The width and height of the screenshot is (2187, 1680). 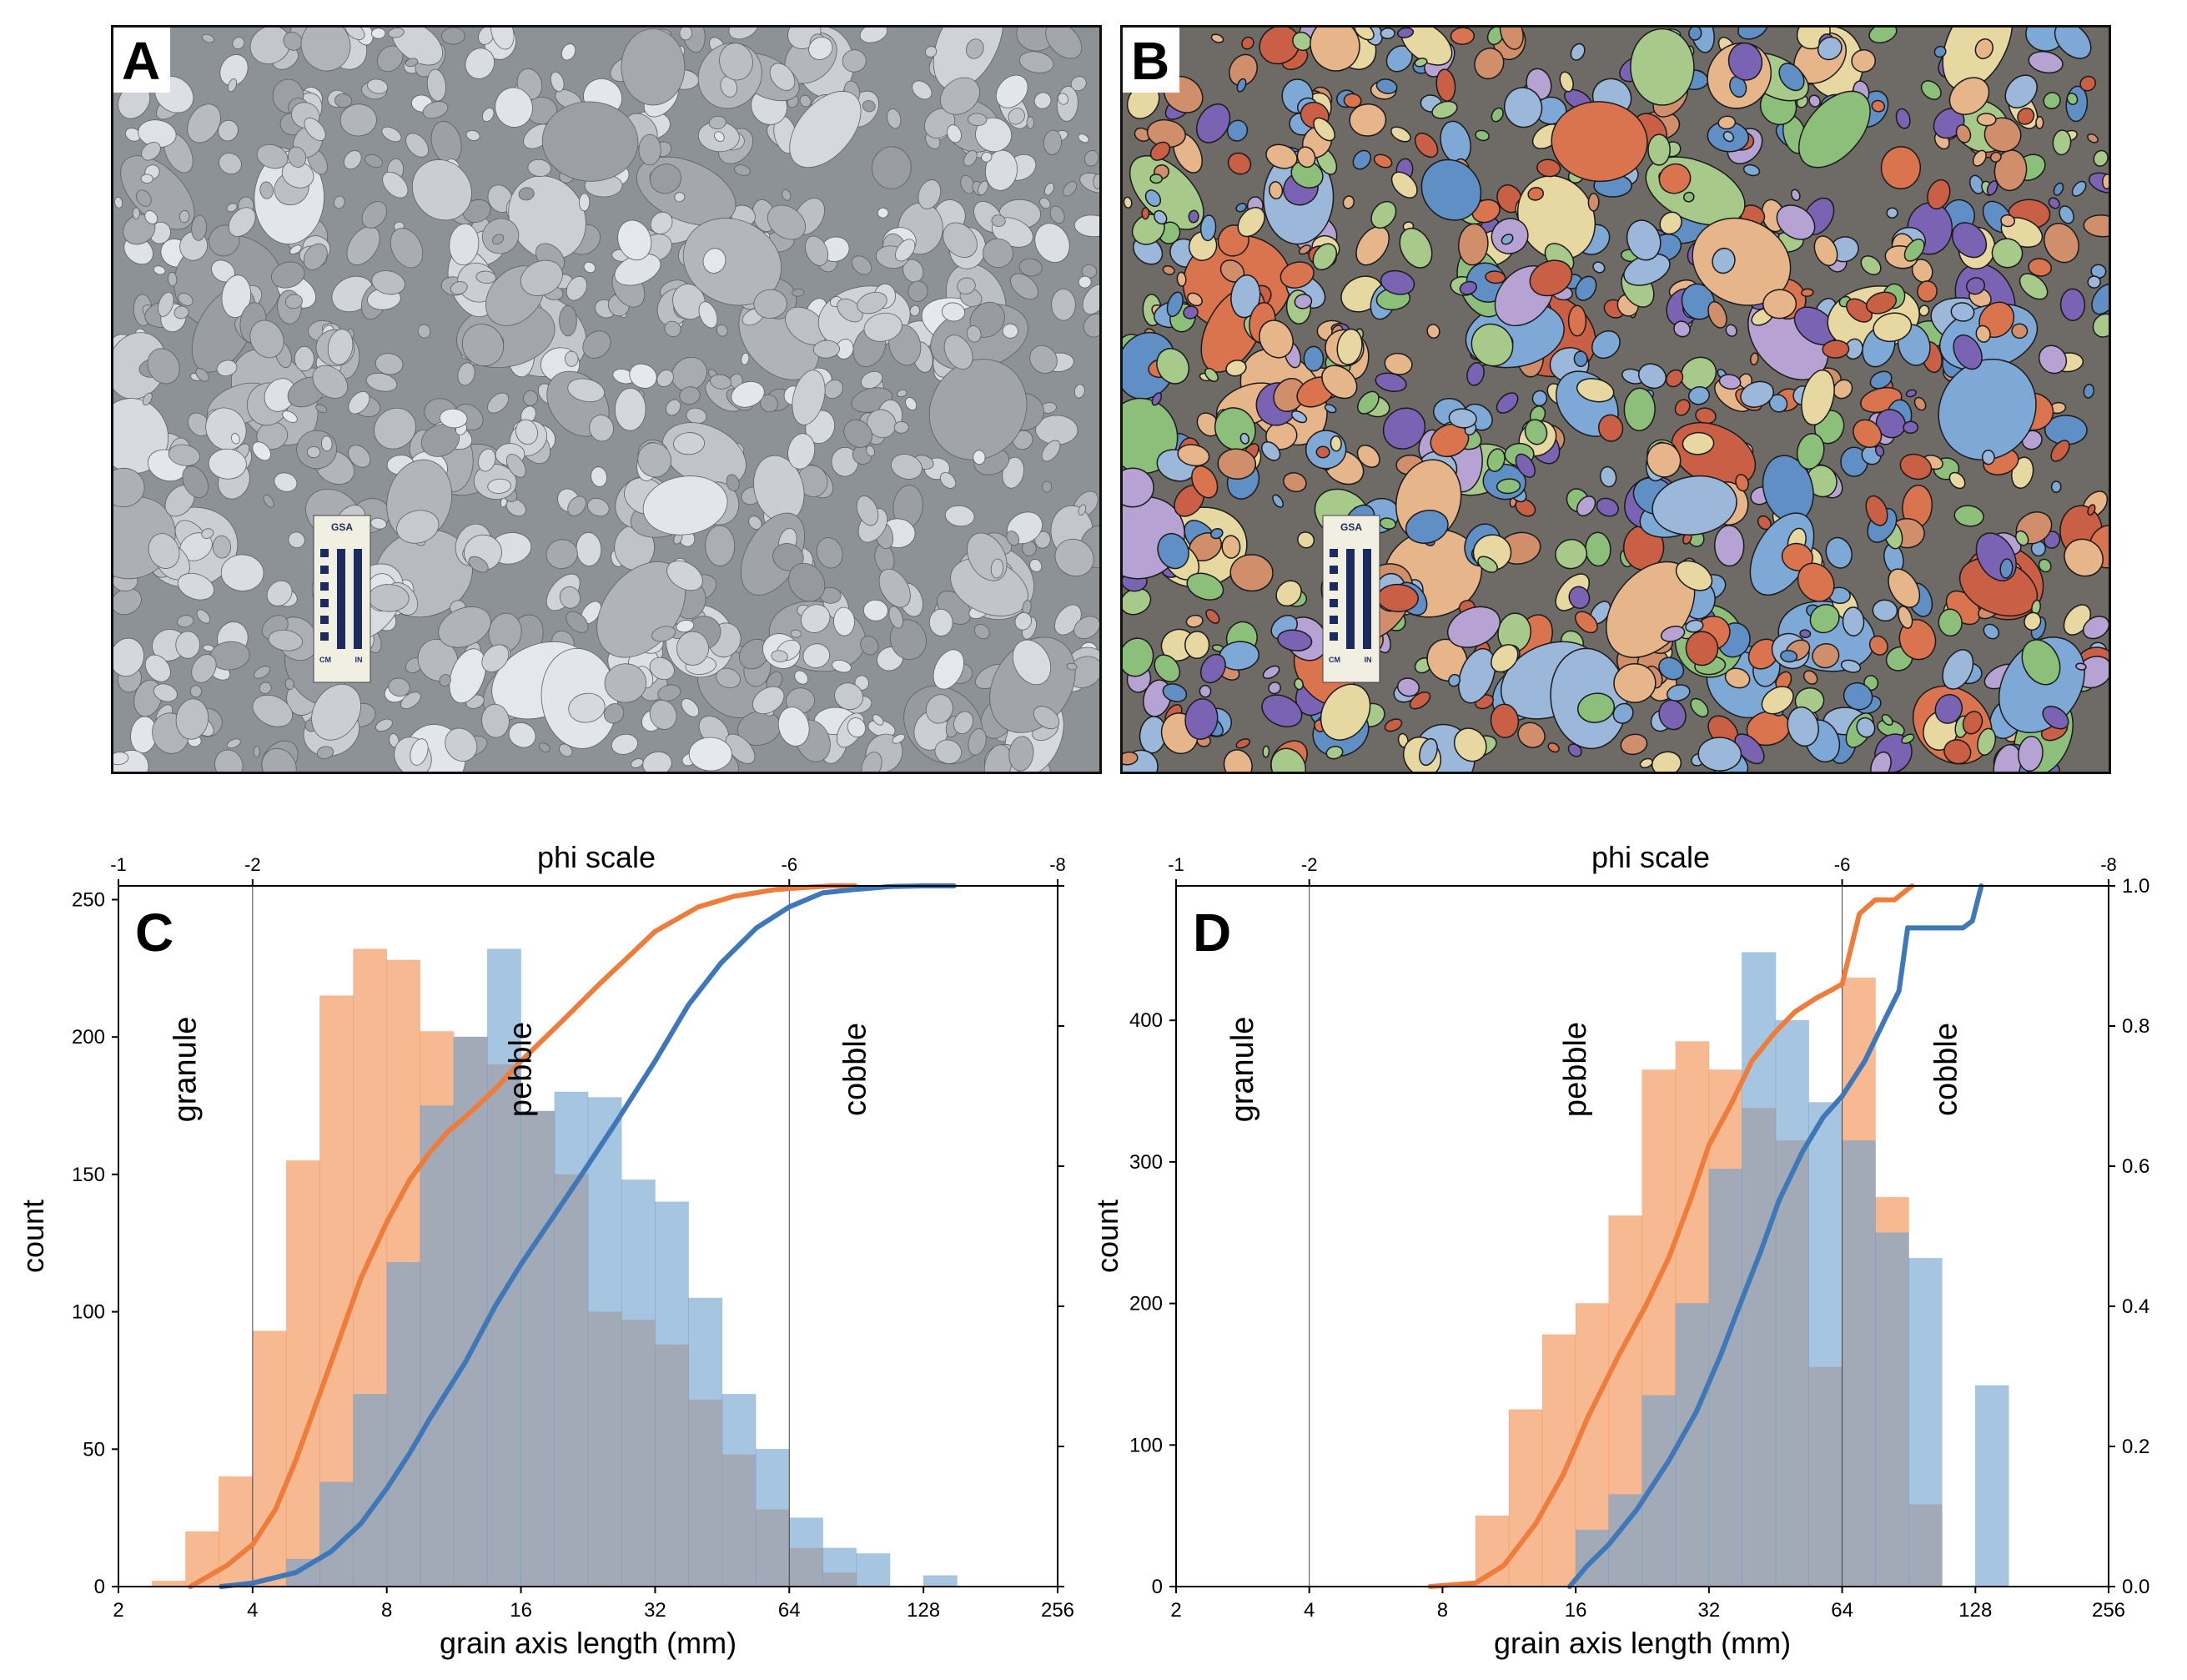 What do you see at coordinates (2108, 864) in the screenshot?
I see `phi-tick-label: -8` at bounding box center [2108, 864].